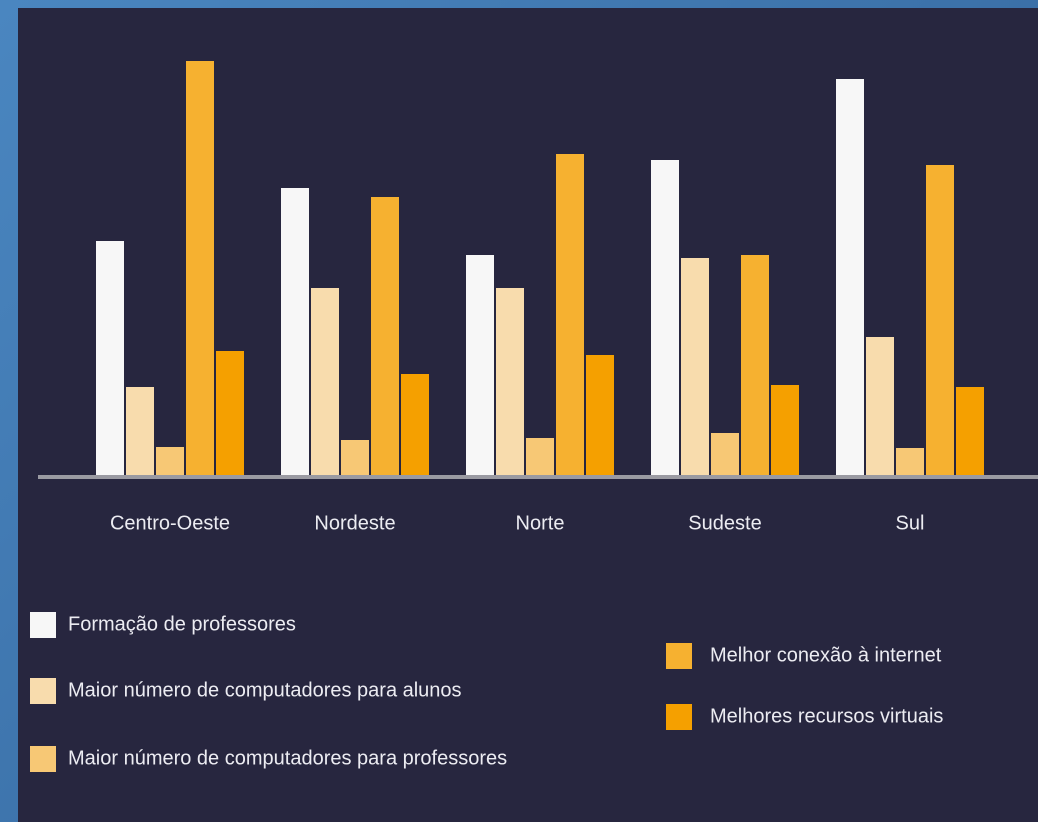  Describe the element at coordinates (182, 624) in the screenshot. I see `legend-label: Formação de professores` at that location.